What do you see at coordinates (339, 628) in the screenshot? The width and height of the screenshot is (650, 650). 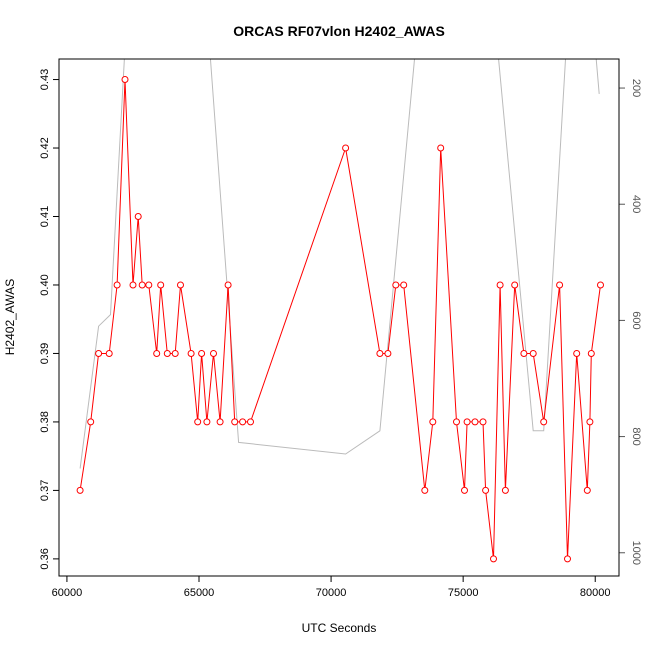 I see `x-axis-label: UTC Seconds` at bounding box center [339, 628].